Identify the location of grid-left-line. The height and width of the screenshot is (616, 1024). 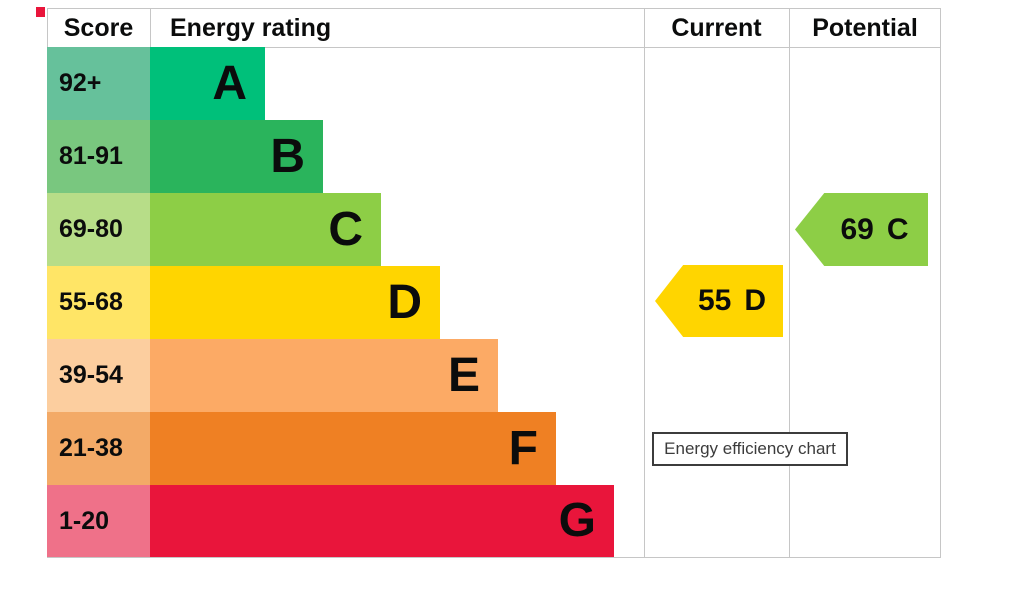
(47, 27).